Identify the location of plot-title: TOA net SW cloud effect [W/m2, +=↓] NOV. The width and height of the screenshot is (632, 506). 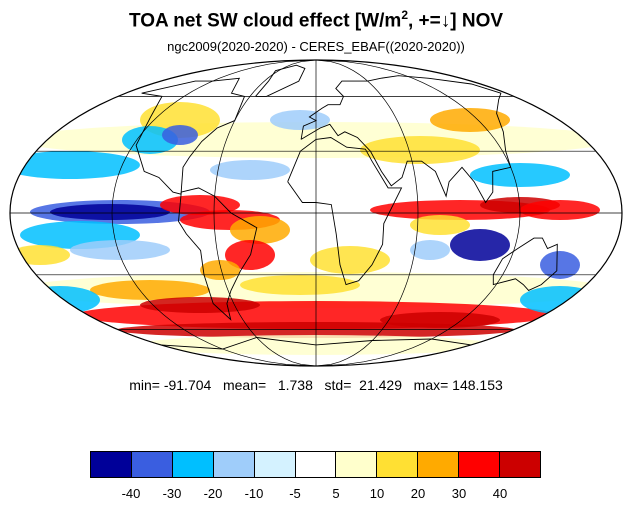
(316, 20).